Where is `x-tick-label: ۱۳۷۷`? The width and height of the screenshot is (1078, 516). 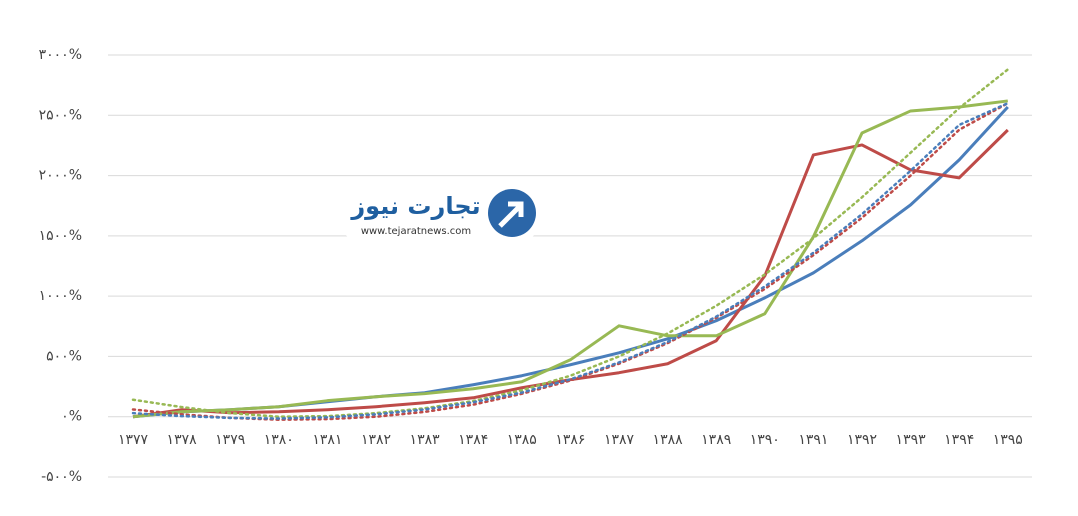 x-tick-label: ۱۳۷۷ is located at coordinates (133, 440).